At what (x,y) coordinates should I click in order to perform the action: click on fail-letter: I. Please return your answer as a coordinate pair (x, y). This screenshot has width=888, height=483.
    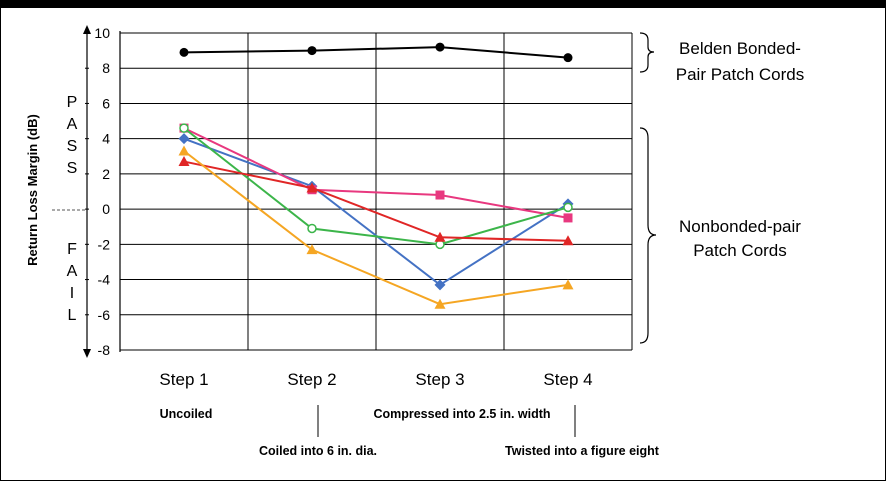
    Looking at the image, I should click on (72, 293).